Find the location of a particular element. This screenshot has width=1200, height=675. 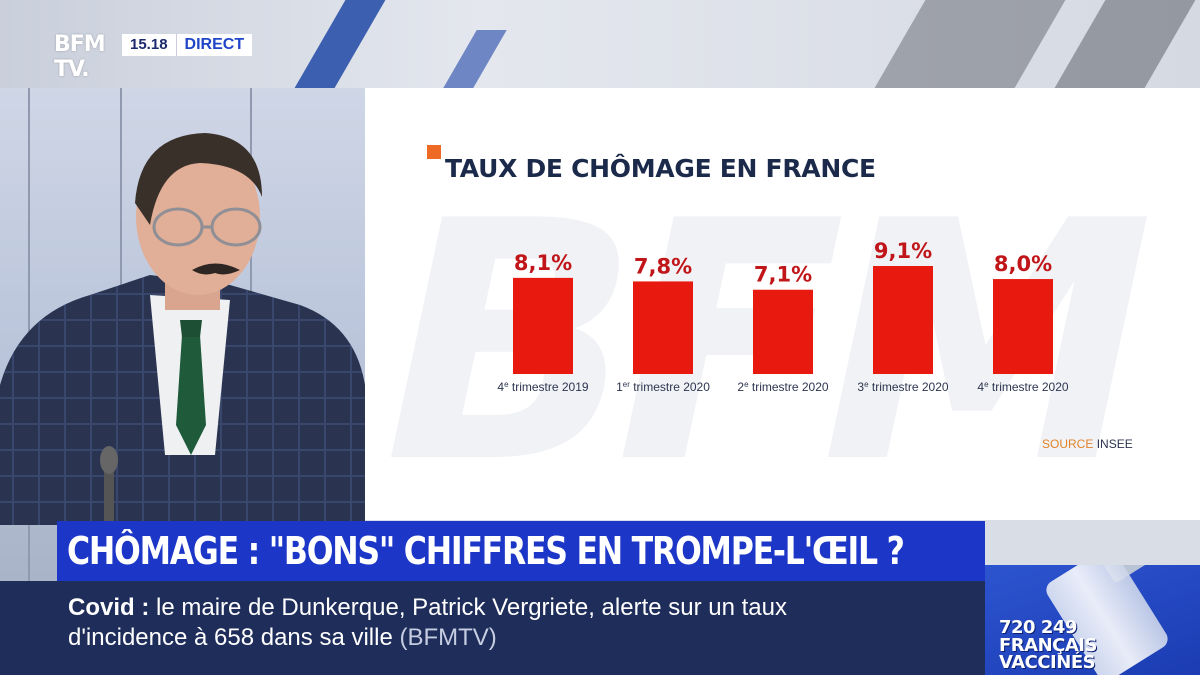

clock-badge: 15.18 DIRECT is located at coordinates (187, 45).